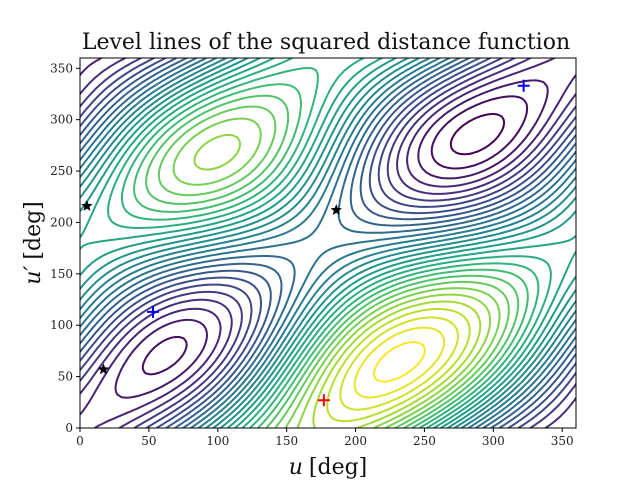 The height and width of the screenshot is (480, 640). I want to click on y-tick-label: 0, so click(69, 428).